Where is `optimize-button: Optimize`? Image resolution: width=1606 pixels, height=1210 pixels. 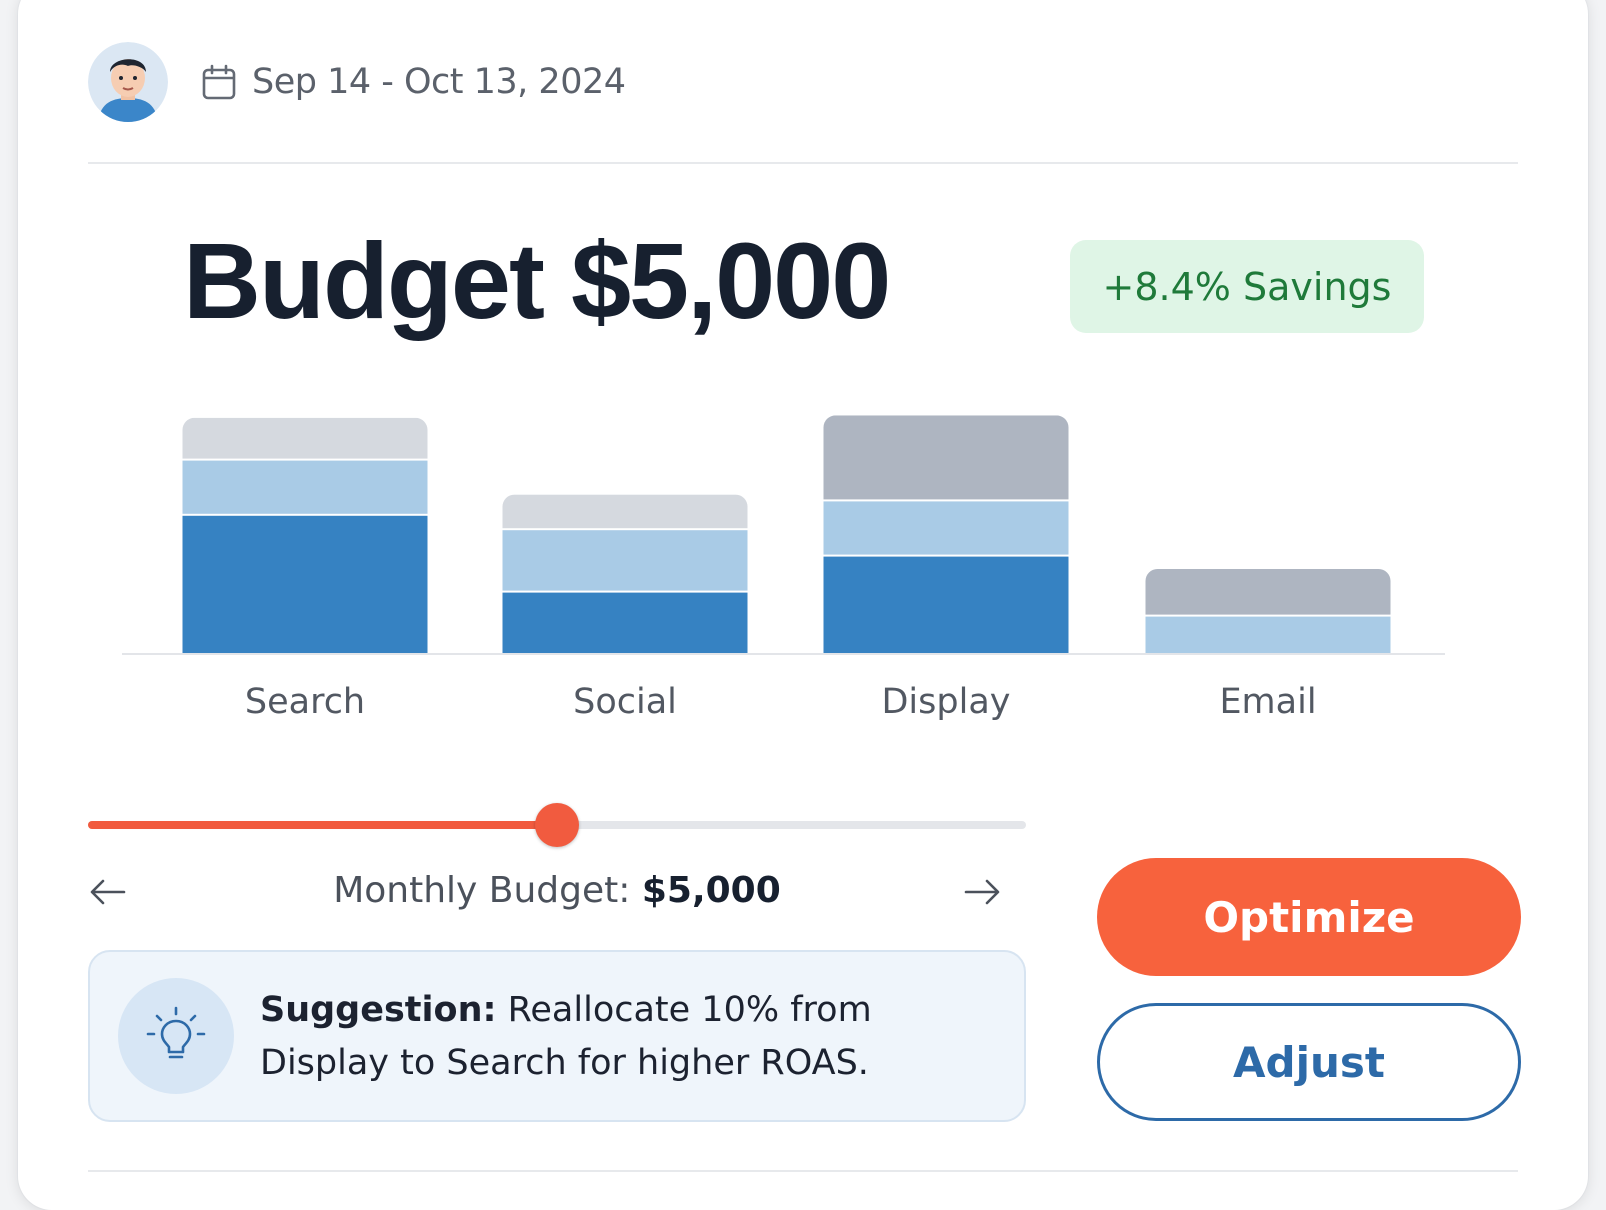 optimize-button: Optimize is located at coordinates (1309, 917).